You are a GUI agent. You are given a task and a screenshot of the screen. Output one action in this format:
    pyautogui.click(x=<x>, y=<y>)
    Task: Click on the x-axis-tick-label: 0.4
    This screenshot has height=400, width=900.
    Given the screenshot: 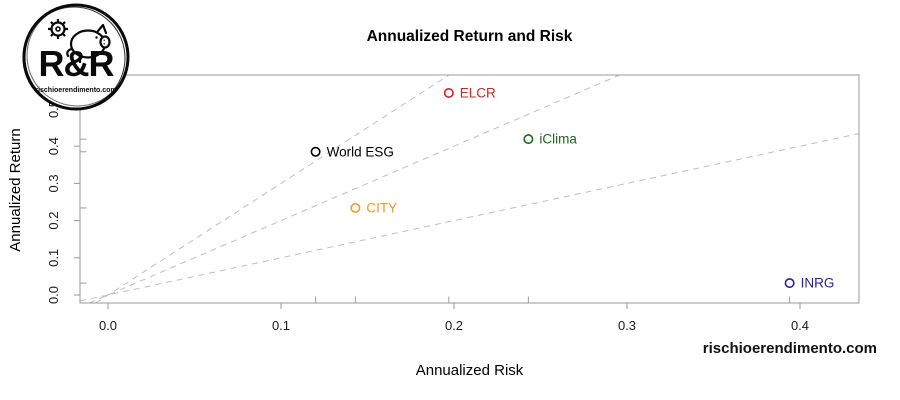 What is the action you would take?
    pyautogui.click(x=800, y=325)
    